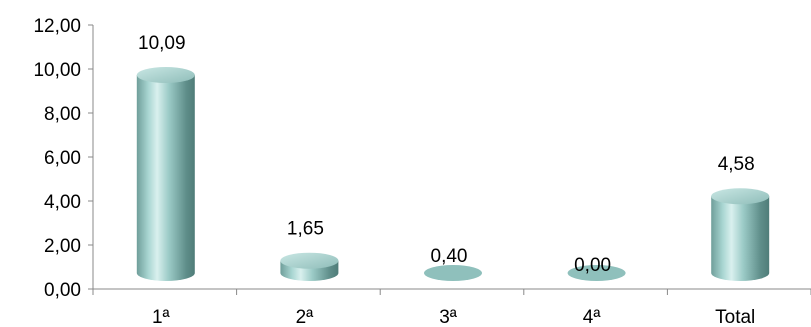 The width and height of the screenshot is (811, 327). What do you see at coordinates (62, 158) in the screenshot?
I see `y-tick-label: 6,00` at bounding box center [62, 158].